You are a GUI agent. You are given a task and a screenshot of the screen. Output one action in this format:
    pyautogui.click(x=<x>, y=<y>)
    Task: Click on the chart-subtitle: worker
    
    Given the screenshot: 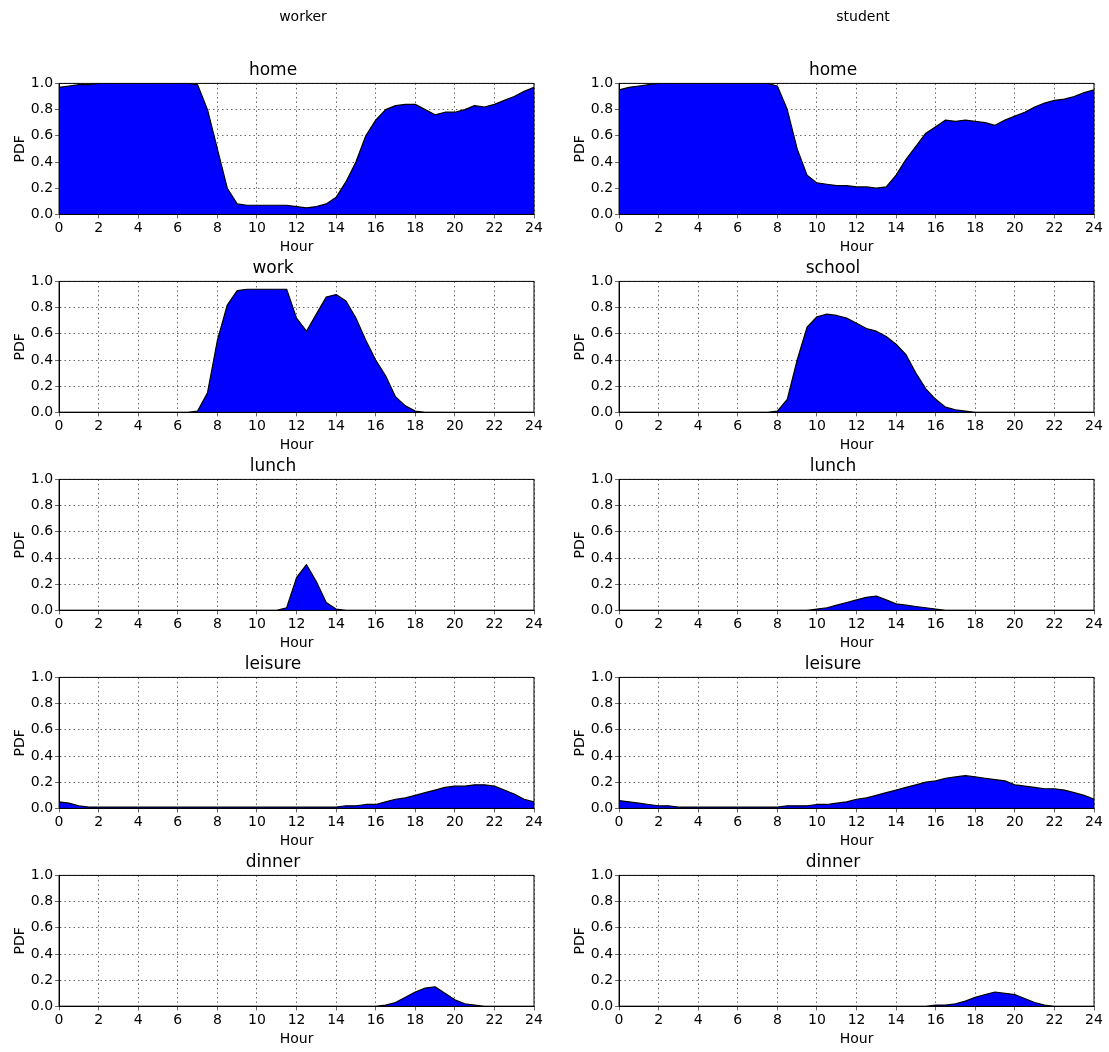 What is the action you would take?
    pyautogui.click(x=303, y=17)
    